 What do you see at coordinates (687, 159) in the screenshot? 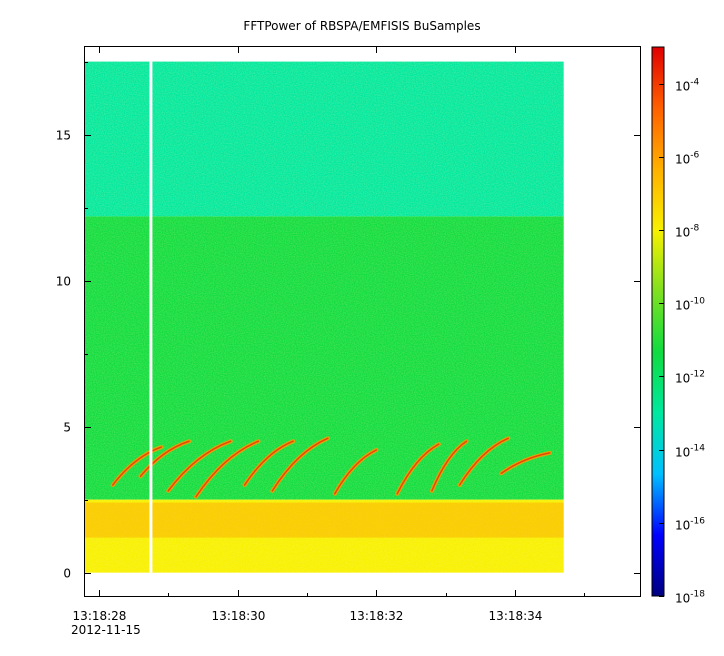
I see `colorbar-tick-label-1: 10⁻⁶` at bounding box center [687, 159].